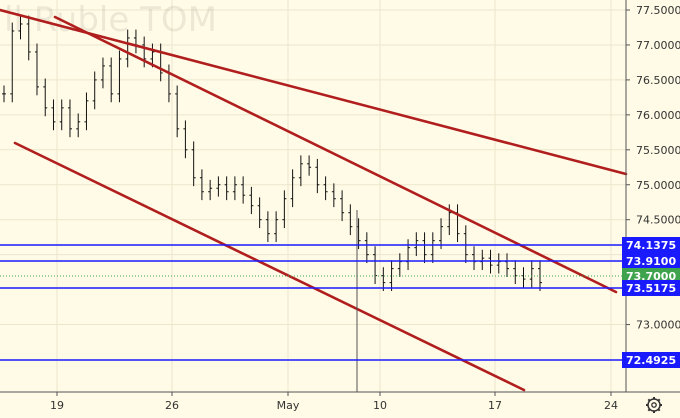  Describe the element at coordinates (611, 405) in the screenshot. I see `x-tick-label: 24` at that location.